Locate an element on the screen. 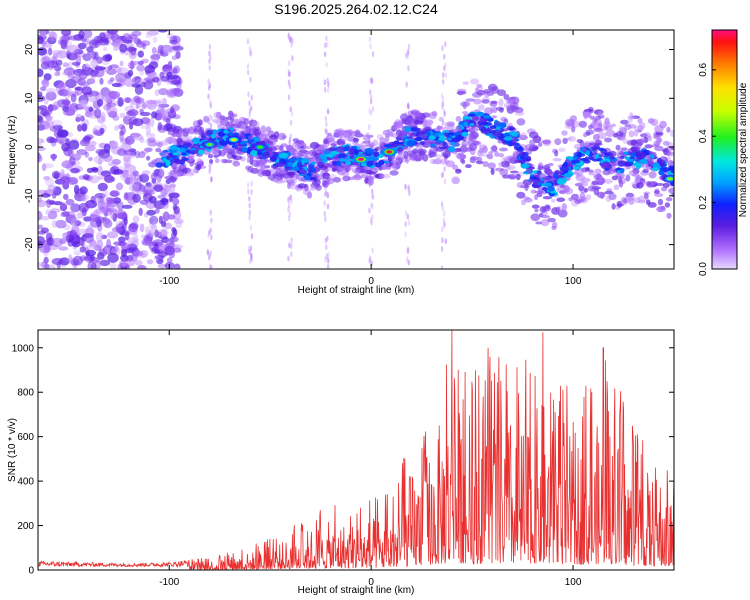 The width and height of the screenshot is (750, 600). colorbar-gradient is located at coordinates (724, 149).